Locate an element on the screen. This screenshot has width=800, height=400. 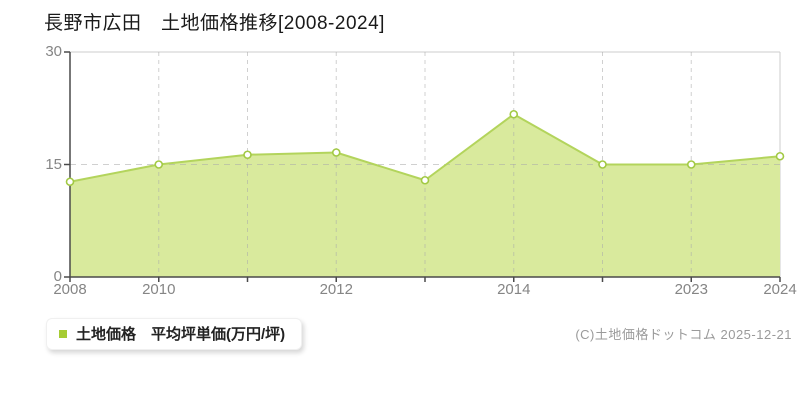
x-tick-label: 2014 is located at coordinates (514, 289).